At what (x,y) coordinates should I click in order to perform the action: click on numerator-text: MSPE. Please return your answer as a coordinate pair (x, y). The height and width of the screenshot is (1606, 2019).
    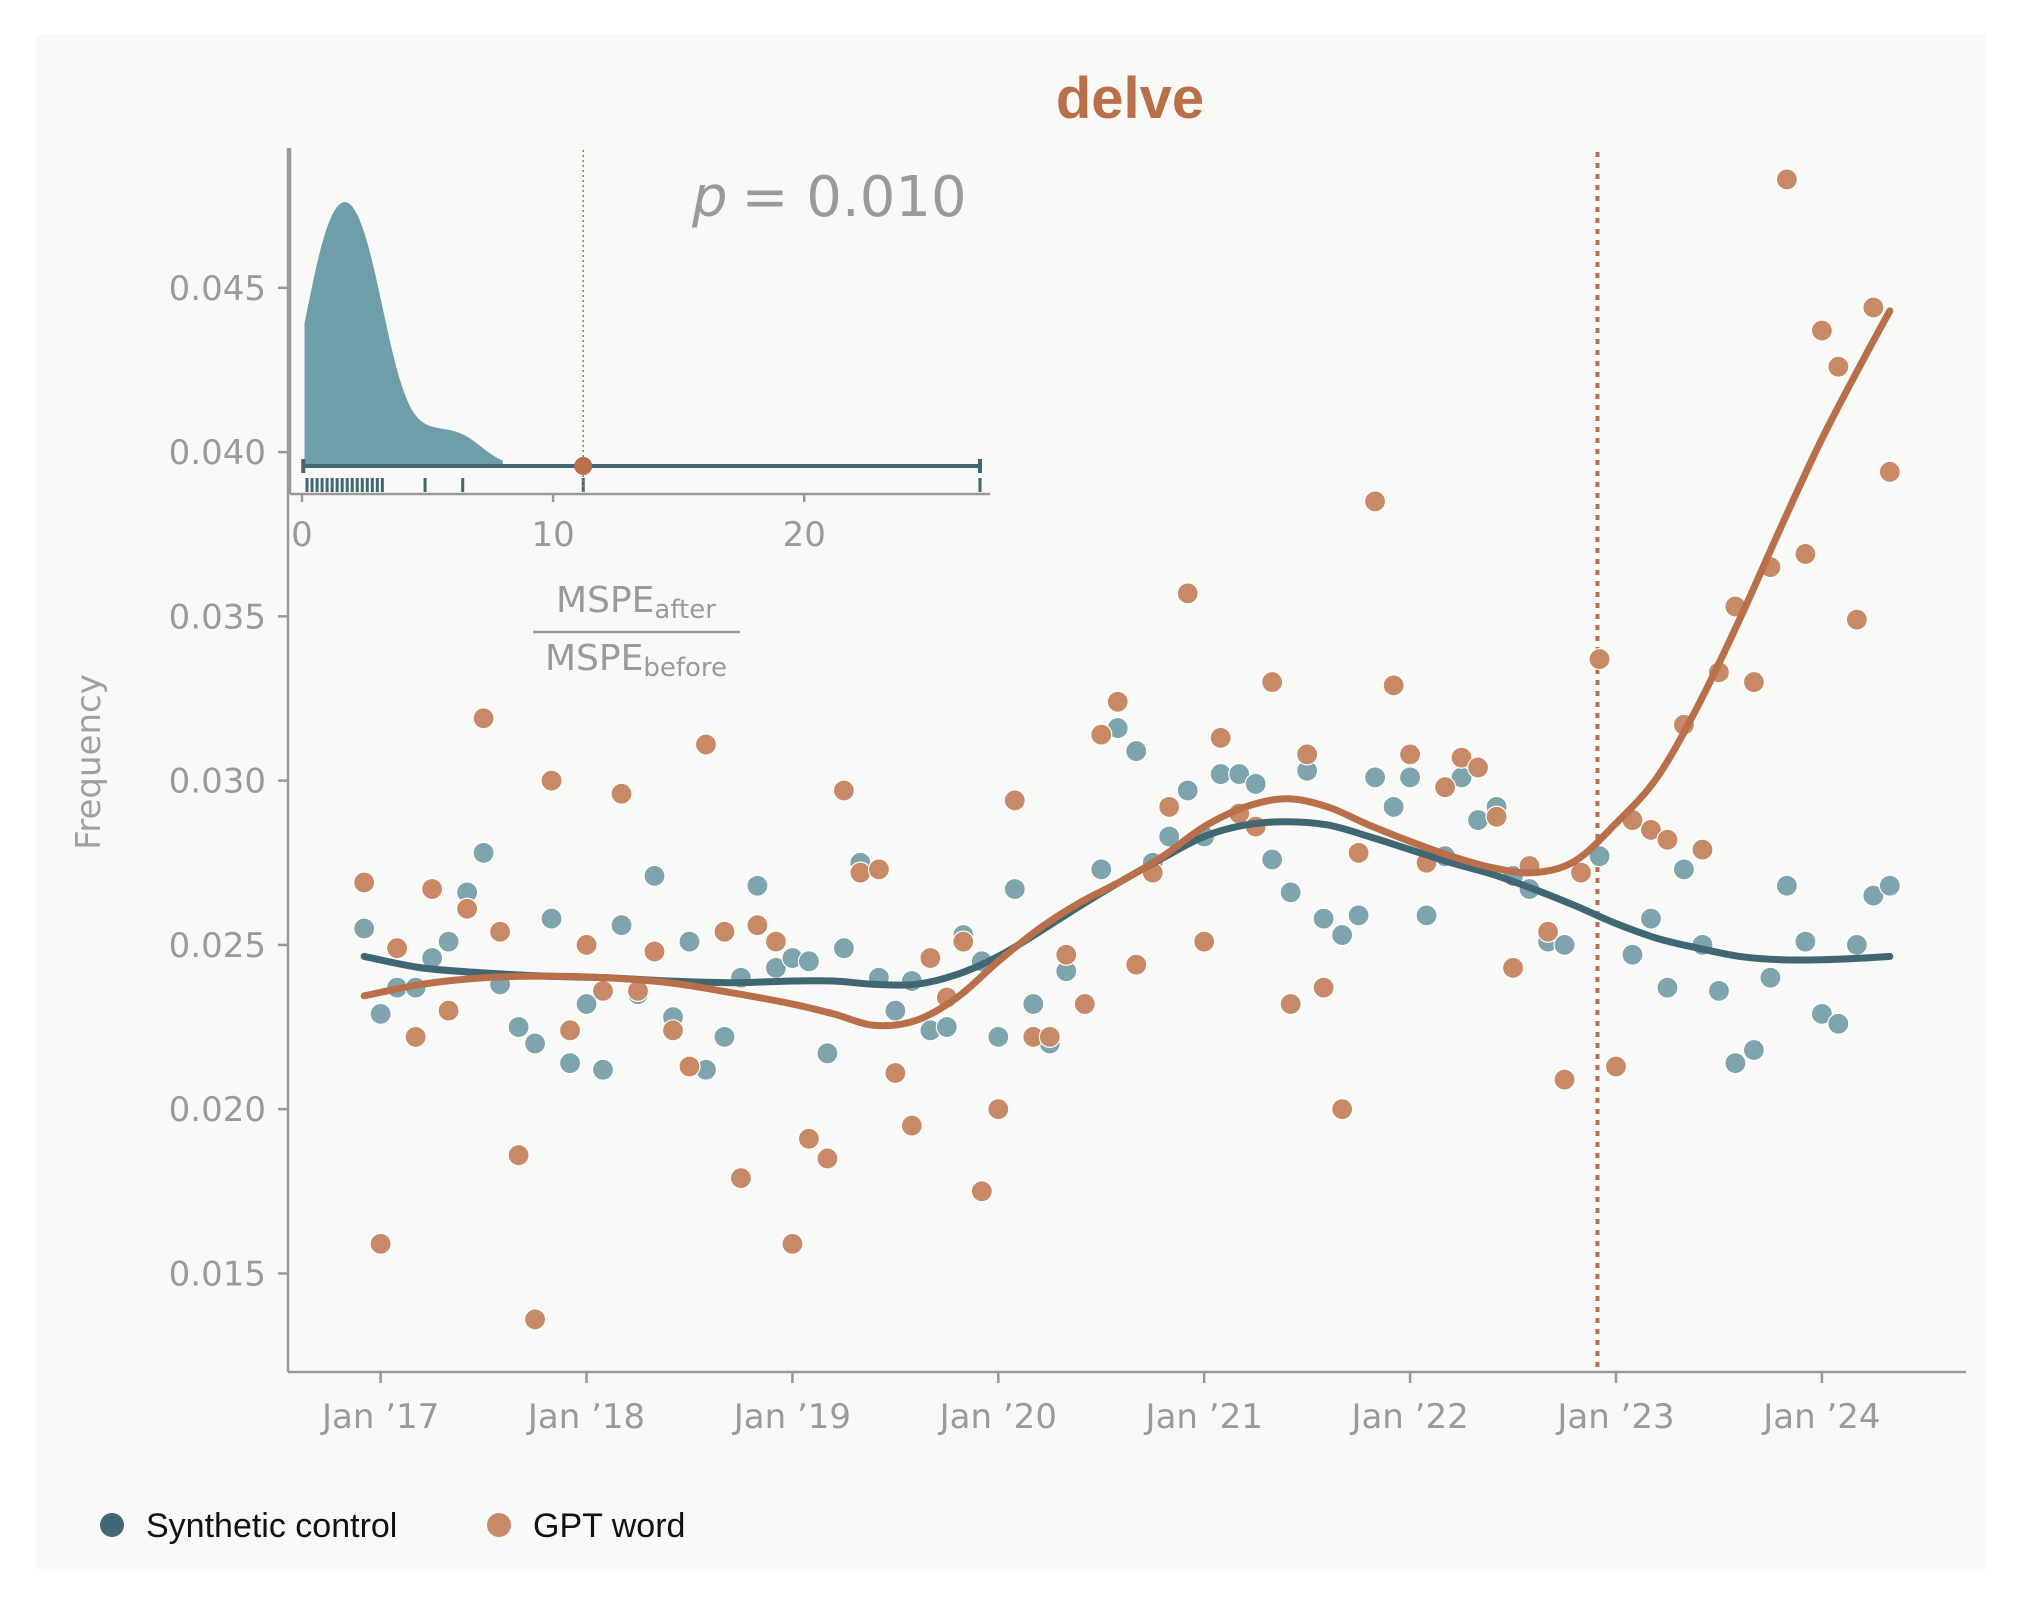
    Looking at the image, I should click on (605, 600).